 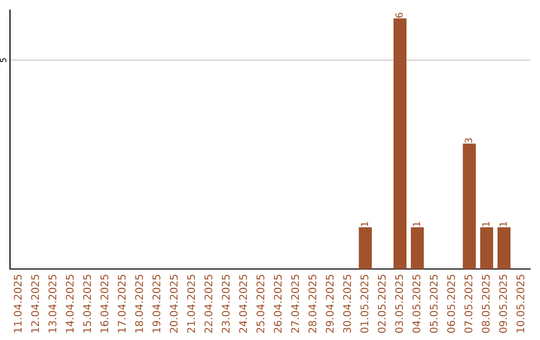 What do you see at coordinates (35, 303) in the screenshot?
I see `x-tick-label: 12.04.2025` at bounding box center [35, 303].